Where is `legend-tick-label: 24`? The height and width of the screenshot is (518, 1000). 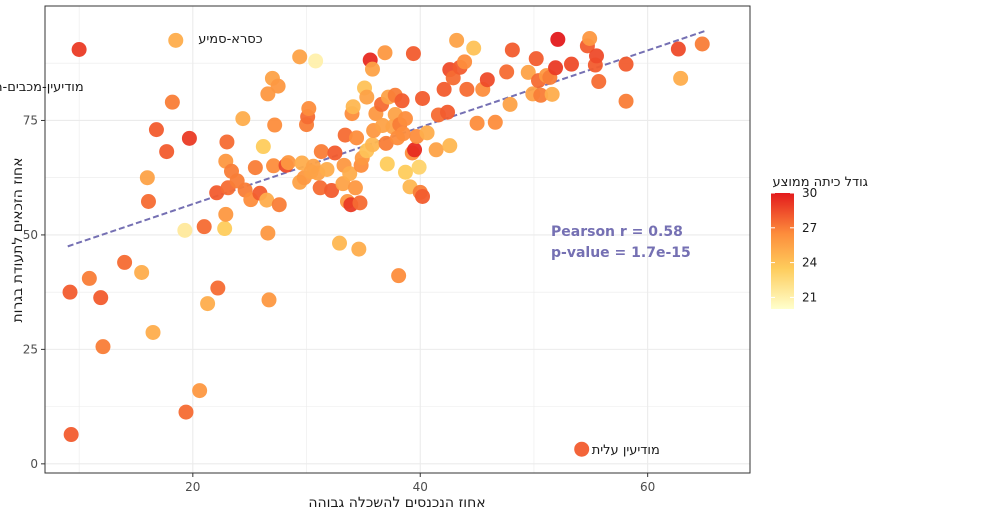 legend-tick-label: 24 is located at coordinates (809, 263).